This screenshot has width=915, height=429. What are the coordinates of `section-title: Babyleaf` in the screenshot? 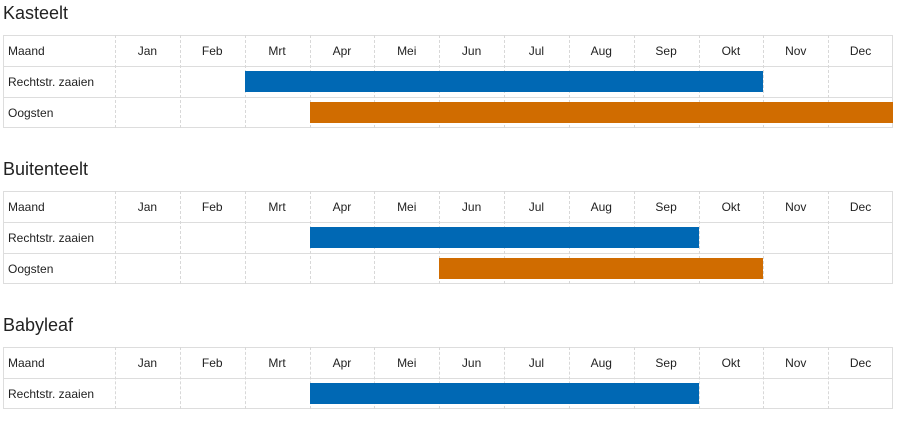 It's located at (38, 325).